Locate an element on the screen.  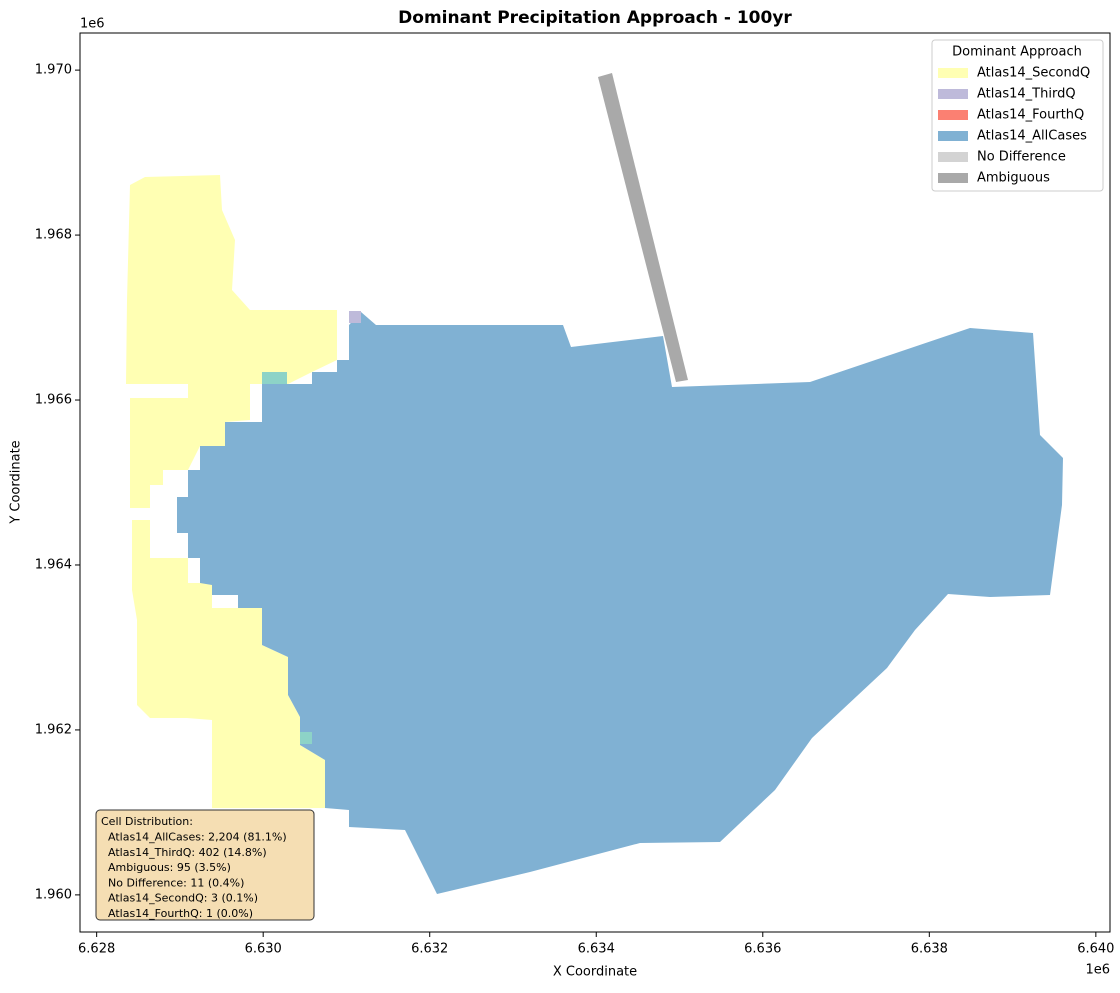
annotation-line: Ambiguous: 95 (3.5%) is located at coordinates (169, 867).